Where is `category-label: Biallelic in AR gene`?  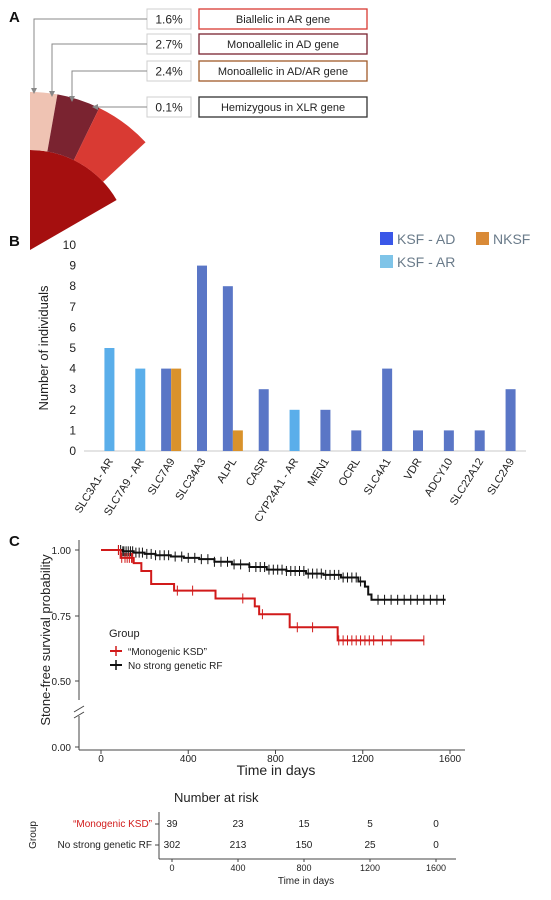 category-label: Biallelic in AR gene is located at coordinates (283, 20).